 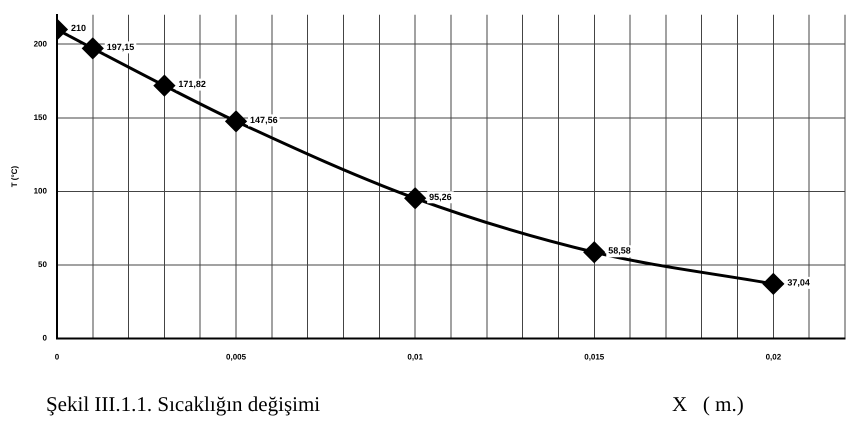 I want to click on data-label: 171,82, so click(x=192, y=84).